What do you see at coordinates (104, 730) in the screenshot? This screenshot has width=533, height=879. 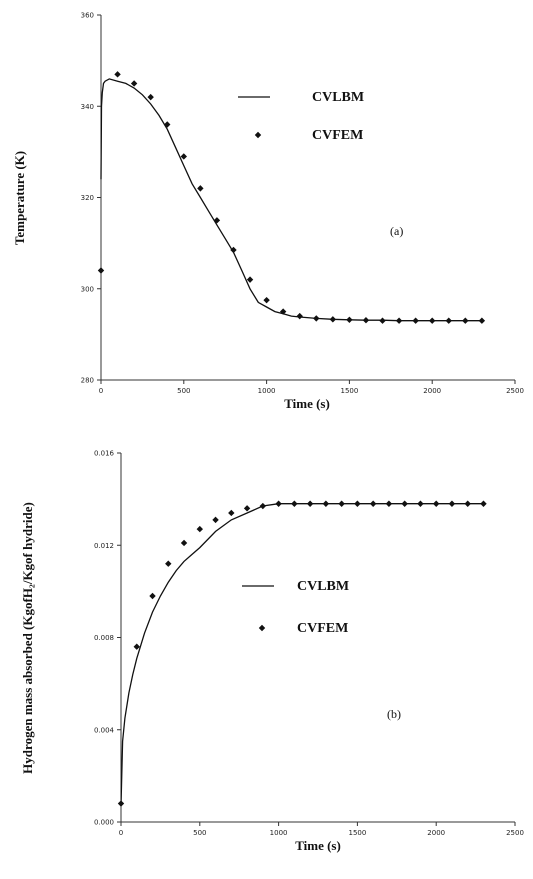 I see `y-tick-label: 0.004` at bounding box center [104, 730].